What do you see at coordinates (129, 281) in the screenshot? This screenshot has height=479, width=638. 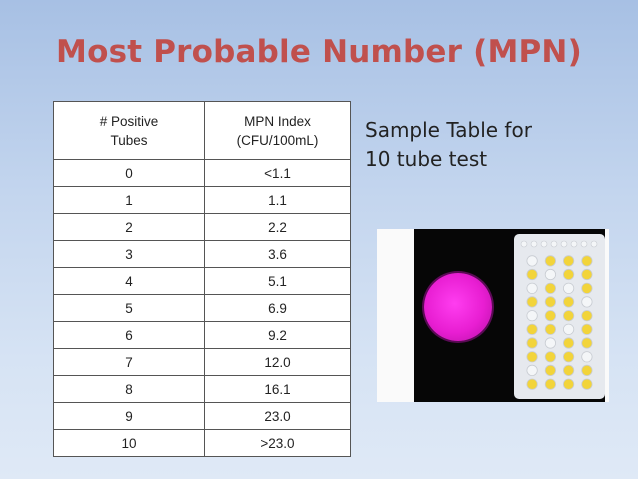 I see `positive-tubes-cell: 4` at bounding box center [129, 281].